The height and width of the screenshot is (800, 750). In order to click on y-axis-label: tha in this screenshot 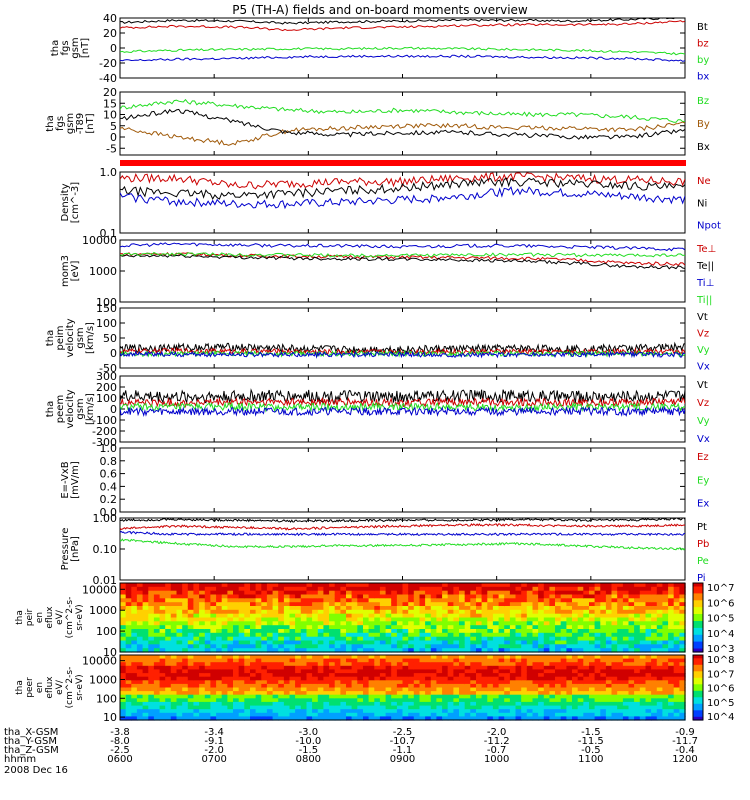, I will do `click(50, 409)`.